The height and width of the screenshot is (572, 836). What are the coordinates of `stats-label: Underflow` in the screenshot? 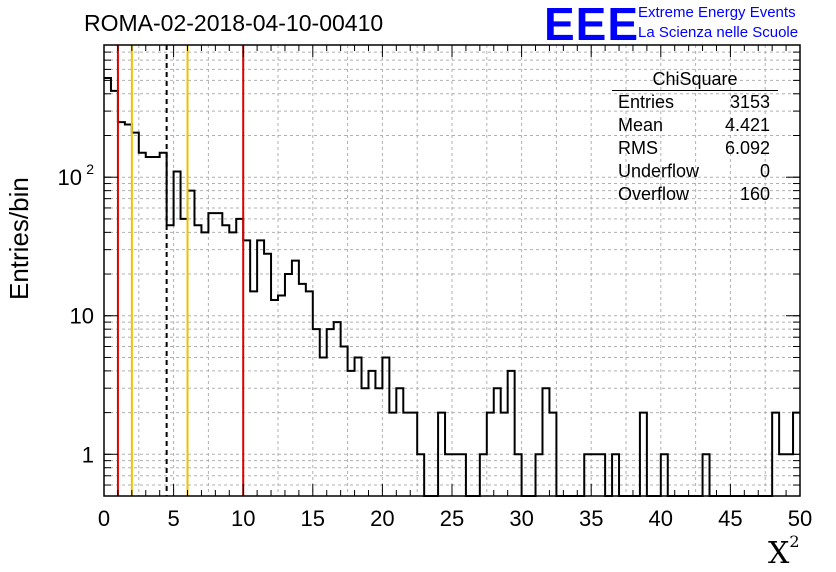 It's located at (659, 171).